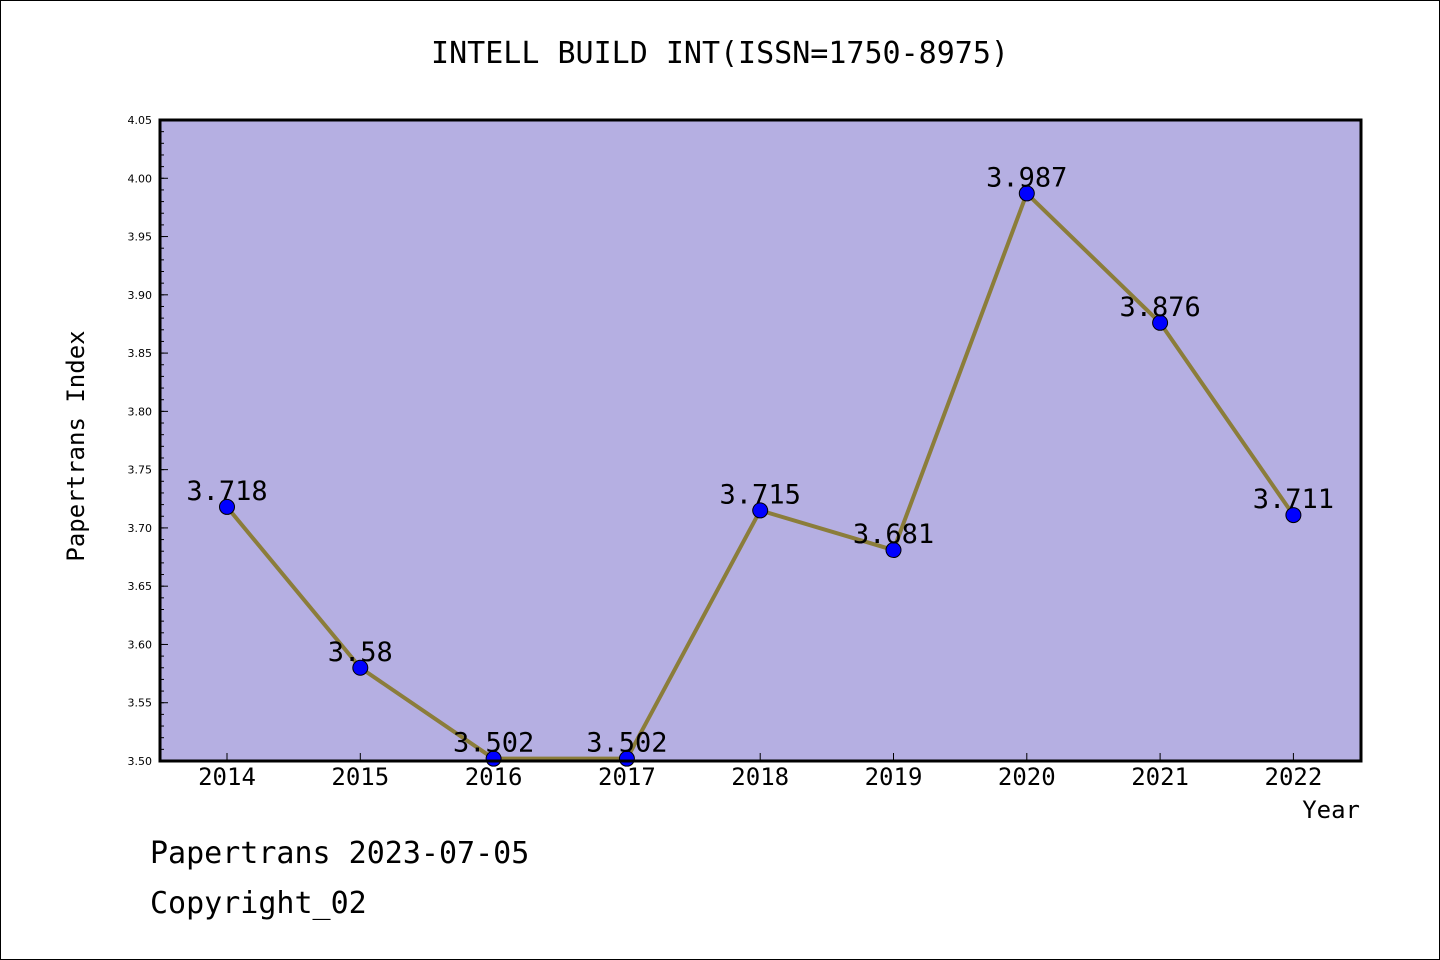 Image resolution: width=1440 pixels, height=960 pixels. What do you see at coordinates (1159, 307) in the screenshot?
I see `data-label: 3.876` at bounding box center [1159, 307].